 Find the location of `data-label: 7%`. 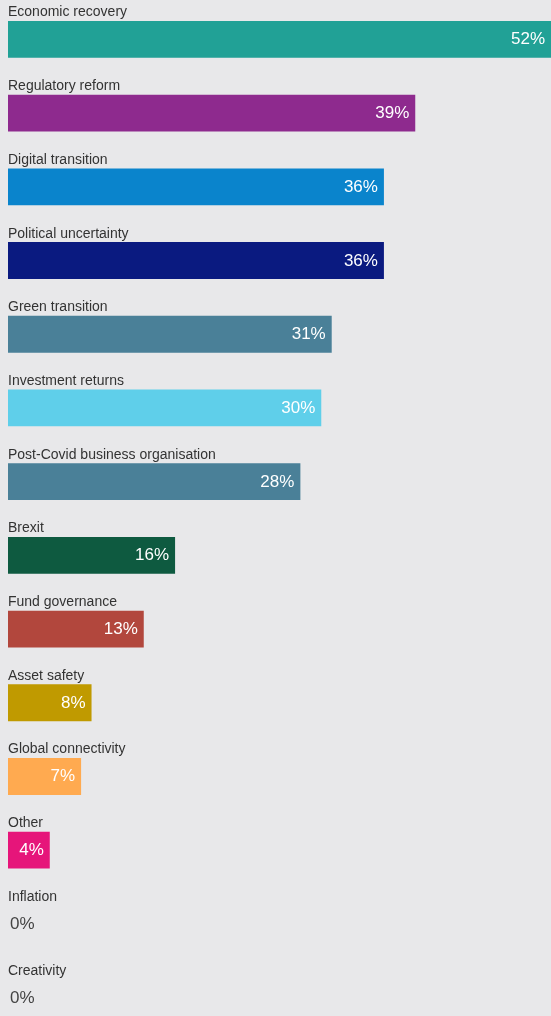

data-label: 7% is located at coordinates (63, 776).